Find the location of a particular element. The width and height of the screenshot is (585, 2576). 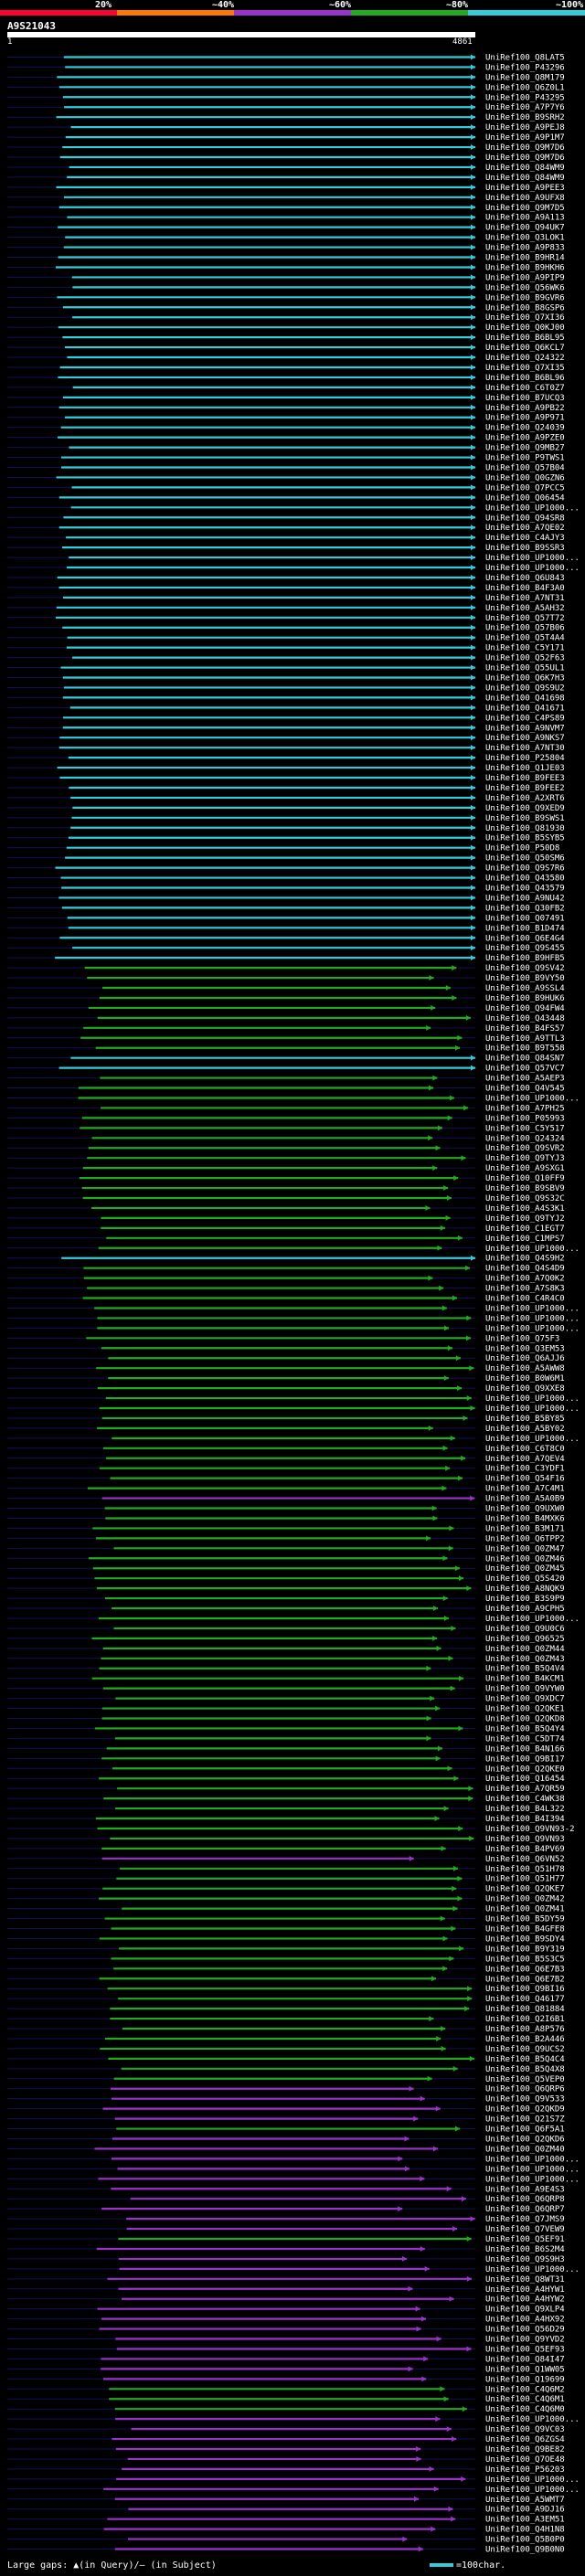

hit-label: UniRef100_Q16454 is located at coordinates (525, 1779).